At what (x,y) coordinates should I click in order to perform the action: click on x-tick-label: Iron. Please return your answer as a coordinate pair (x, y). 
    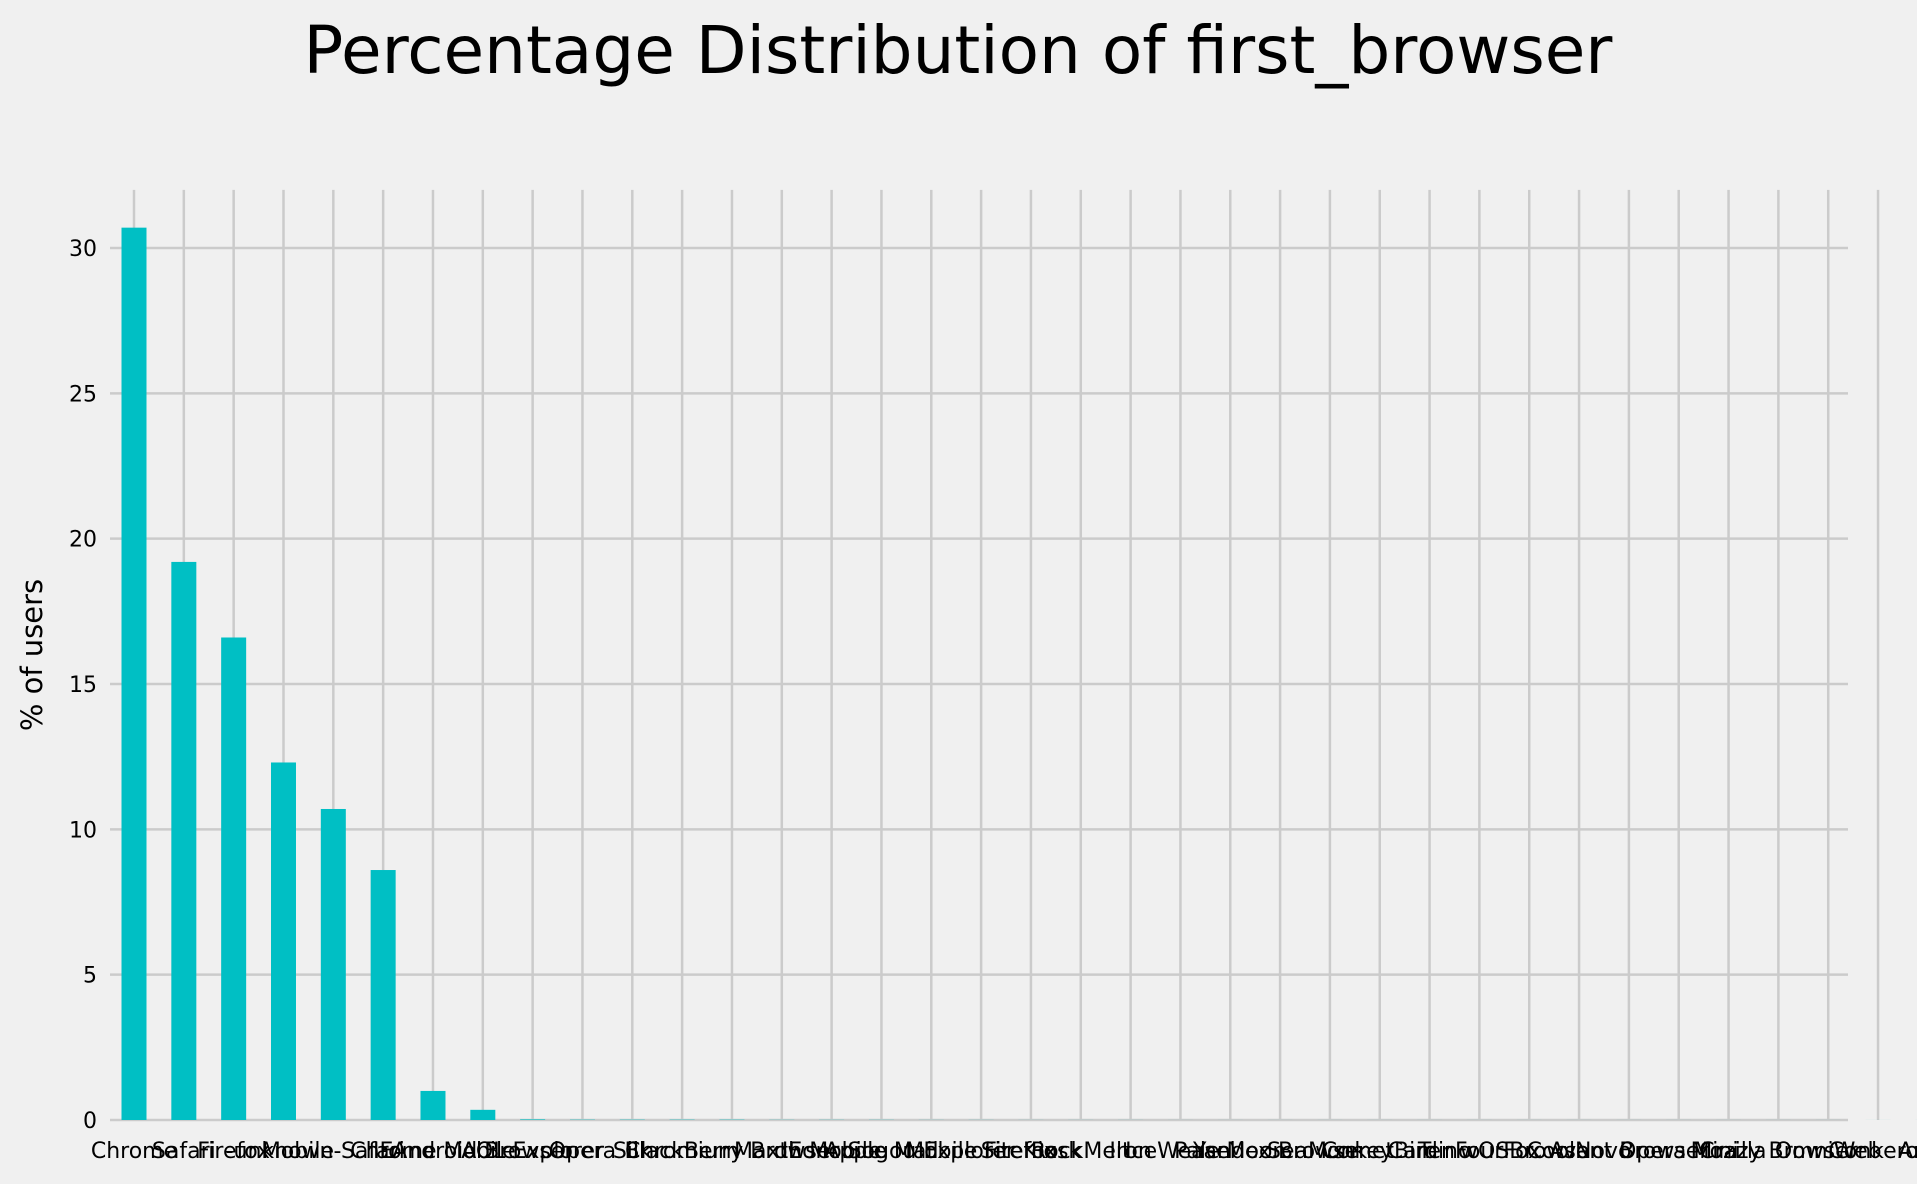
    Looking at the image, I should click on (1130, 1151).